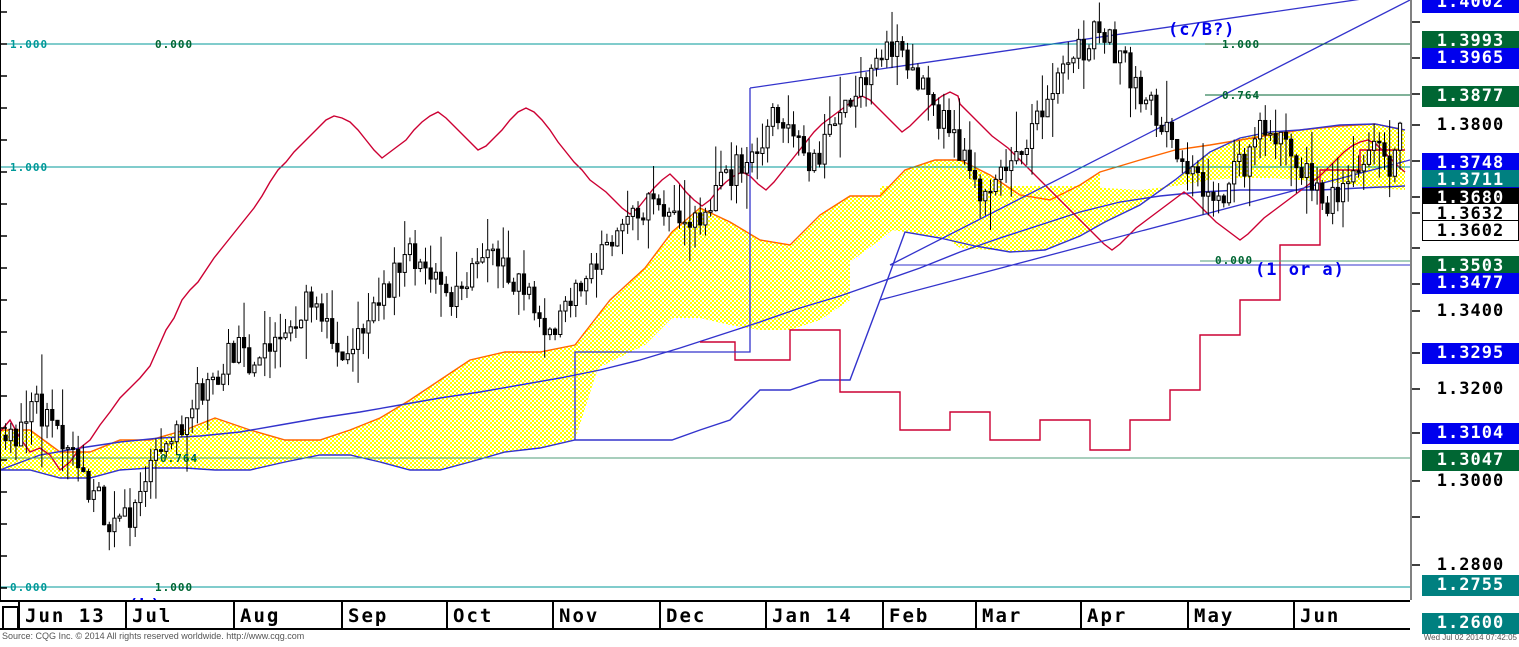 This screenshot has width=1519, height=647. Describe the element at coordinates (1470, 433) in the screenshot. I see `price-label-1-3104: 1.3104` at that location.